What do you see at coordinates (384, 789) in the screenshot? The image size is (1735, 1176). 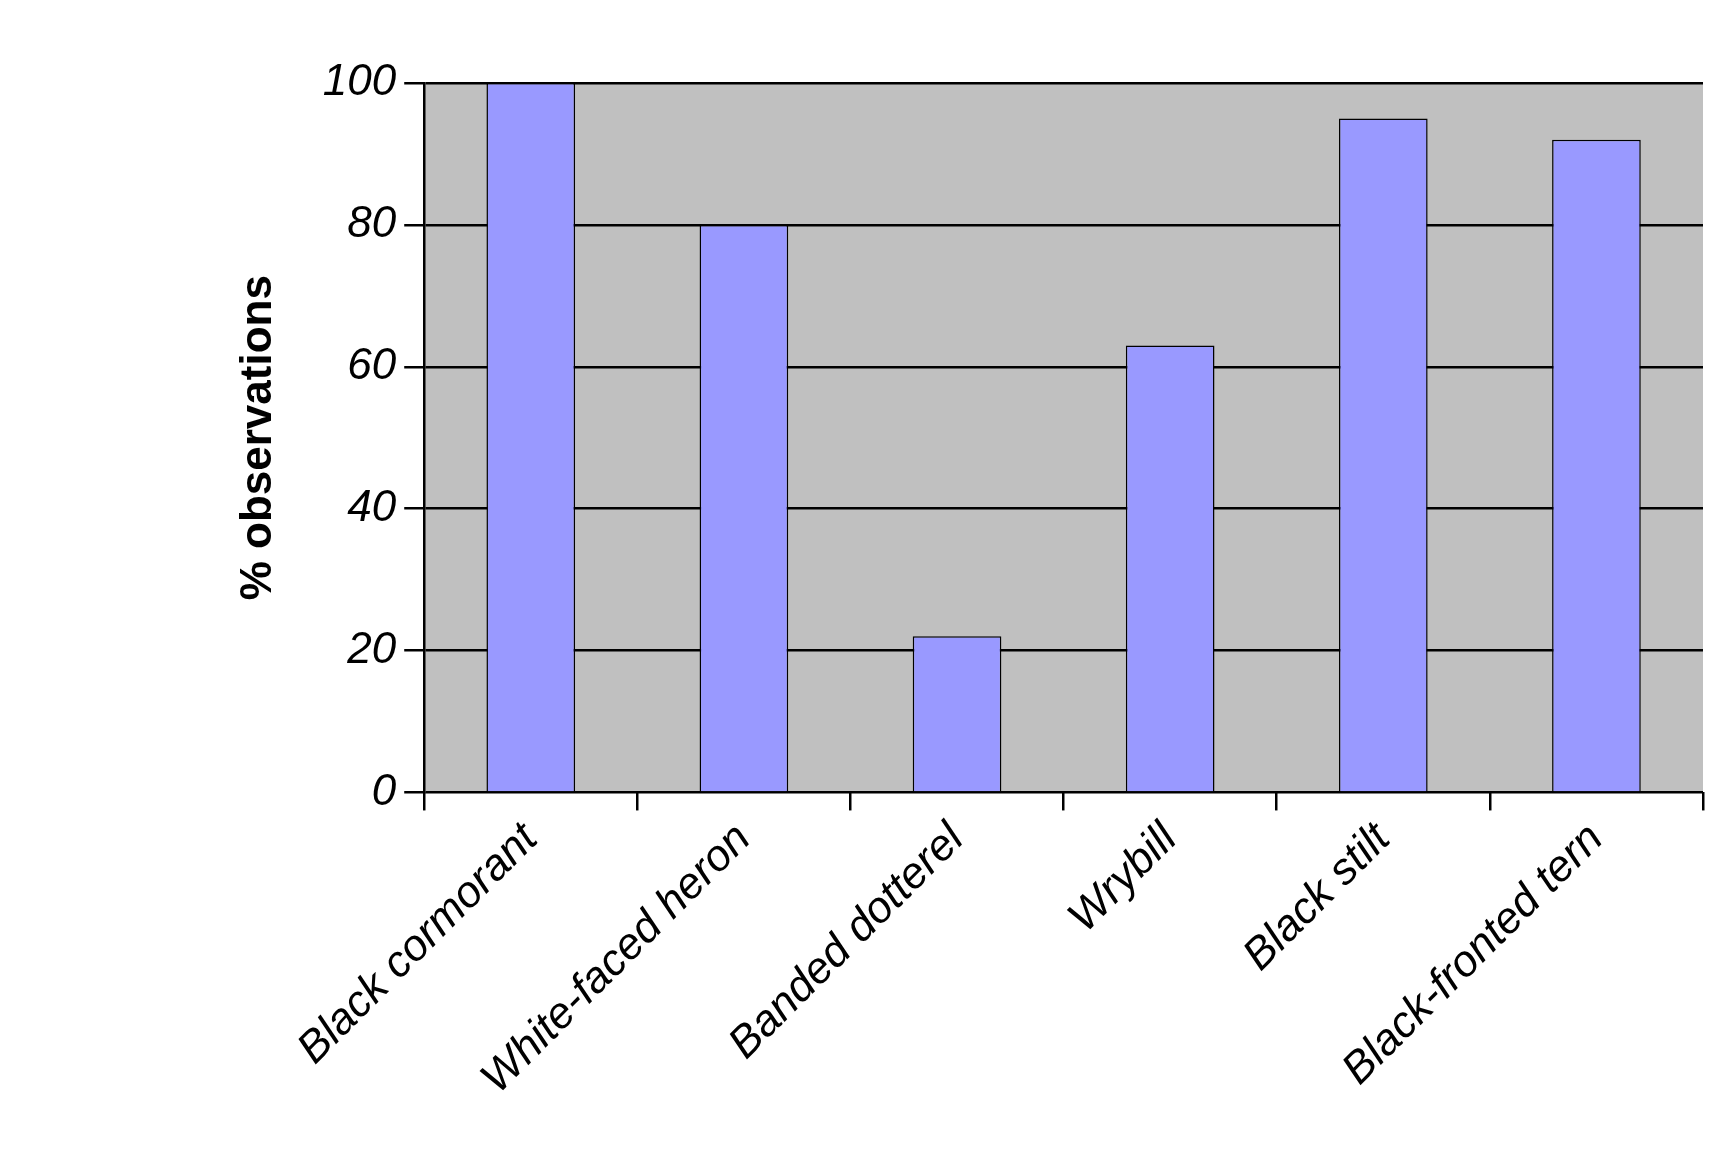 I see `y-tick-label: 0` at bounding box center [384, 789].